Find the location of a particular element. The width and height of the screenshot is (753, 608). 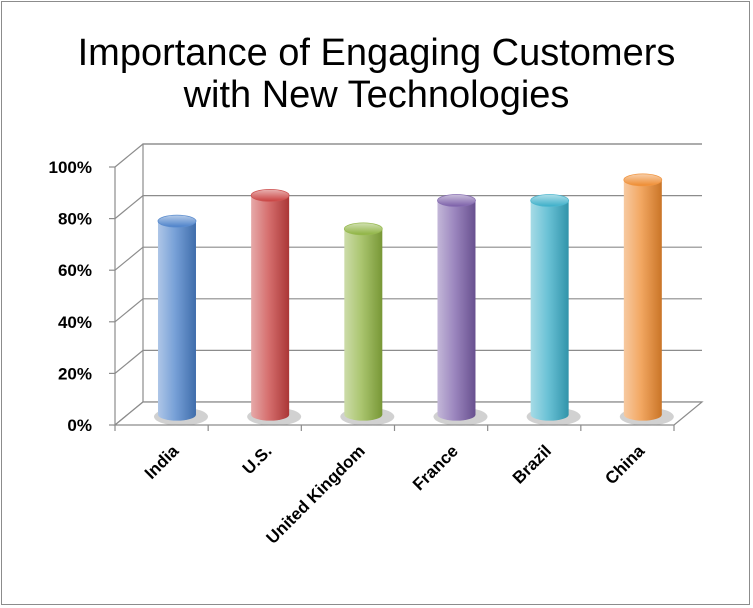

x-tick-label: Brazil is located at coordinates (532, 464).